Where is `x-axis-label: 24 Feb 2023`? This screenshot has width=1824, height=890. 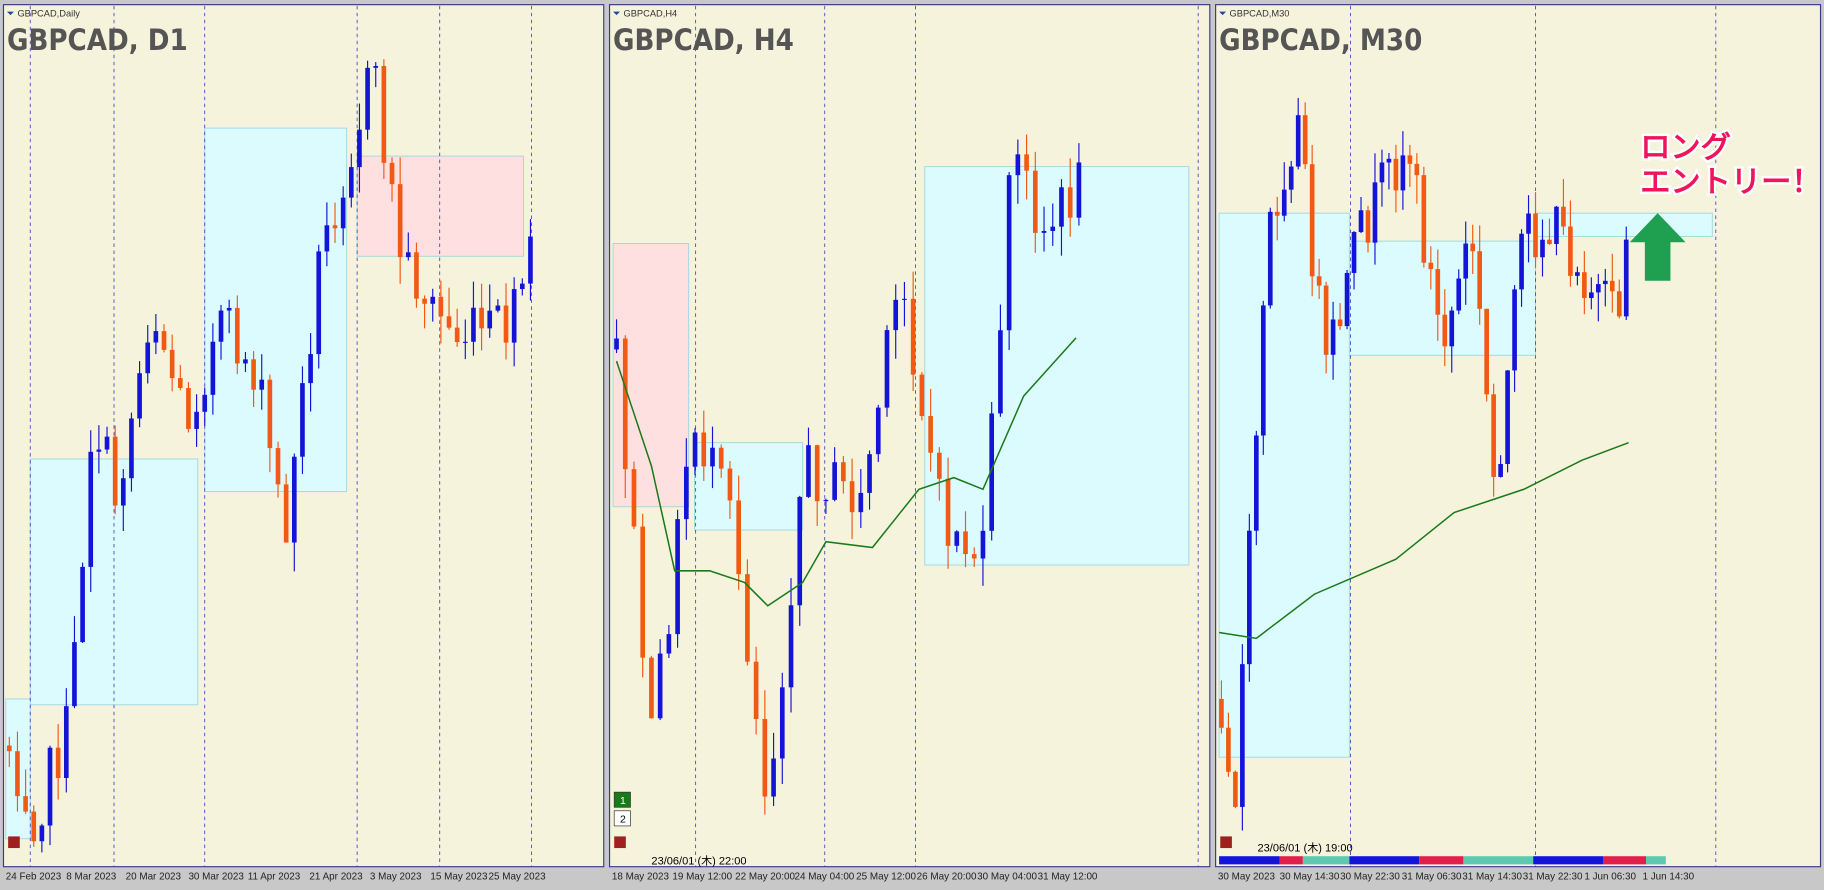 x-axis-label: 24 Feb 2023 is located at coordinates (34, 877).